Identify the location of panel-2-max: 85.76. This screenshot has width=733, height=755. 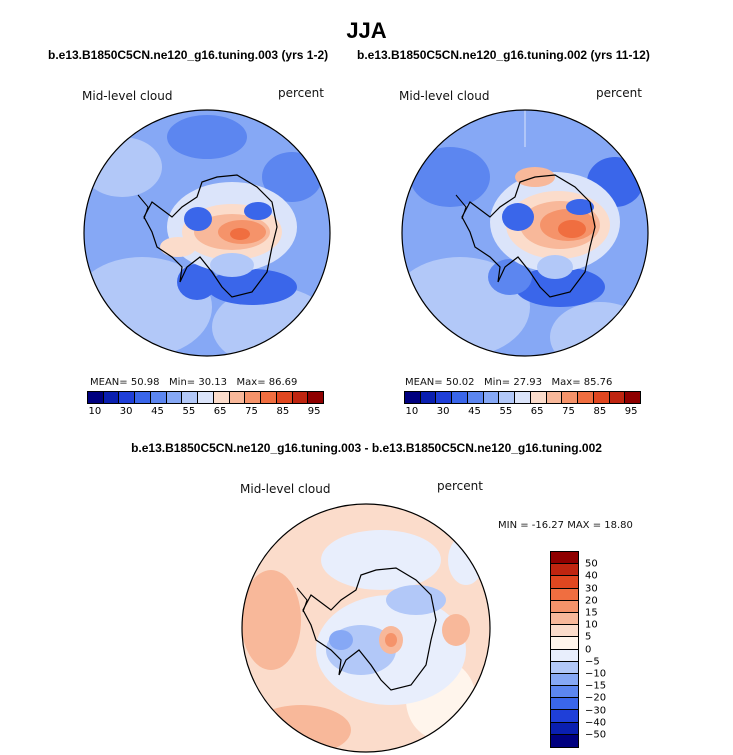
(598, 382).